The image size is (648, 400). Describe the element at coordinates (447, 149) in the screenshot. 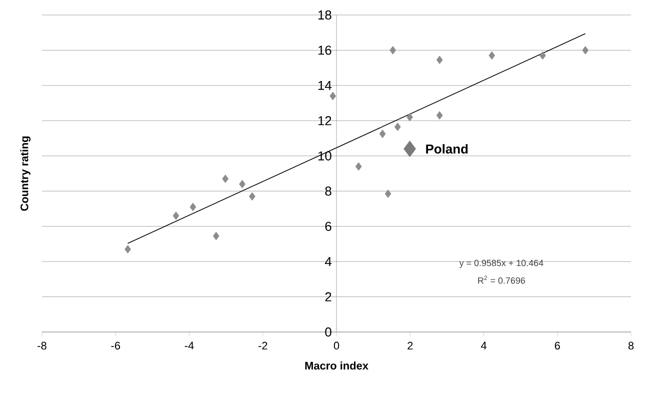

I see `series-label: Poland` at that location.